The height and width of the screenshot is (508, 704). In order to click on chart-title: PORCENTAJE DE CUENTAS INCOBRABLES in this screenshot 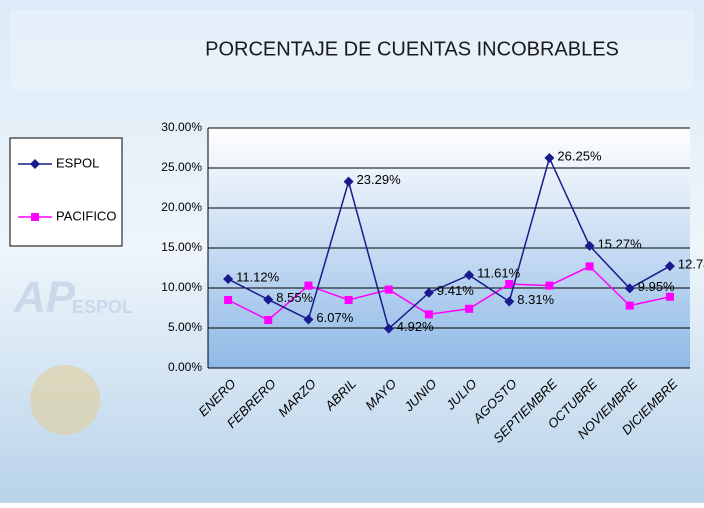, I will do `click(412, 49)`.